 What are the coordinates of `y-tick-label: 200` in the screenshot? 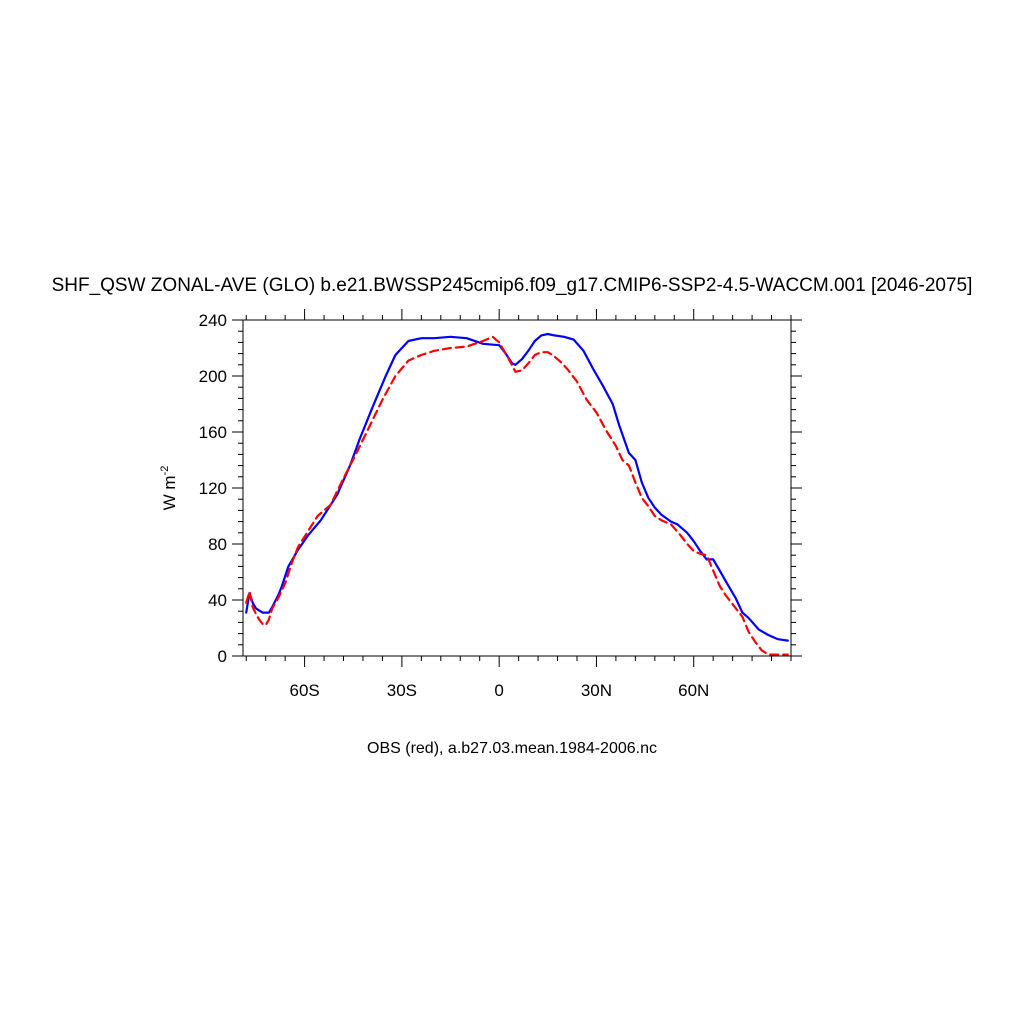 It's located at (213, 376).